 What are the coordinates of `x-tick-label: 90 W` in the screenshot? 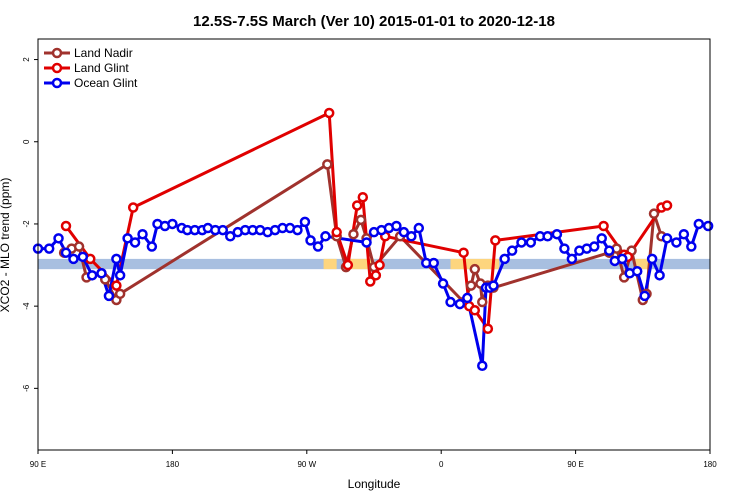 It's located at (306, 464).